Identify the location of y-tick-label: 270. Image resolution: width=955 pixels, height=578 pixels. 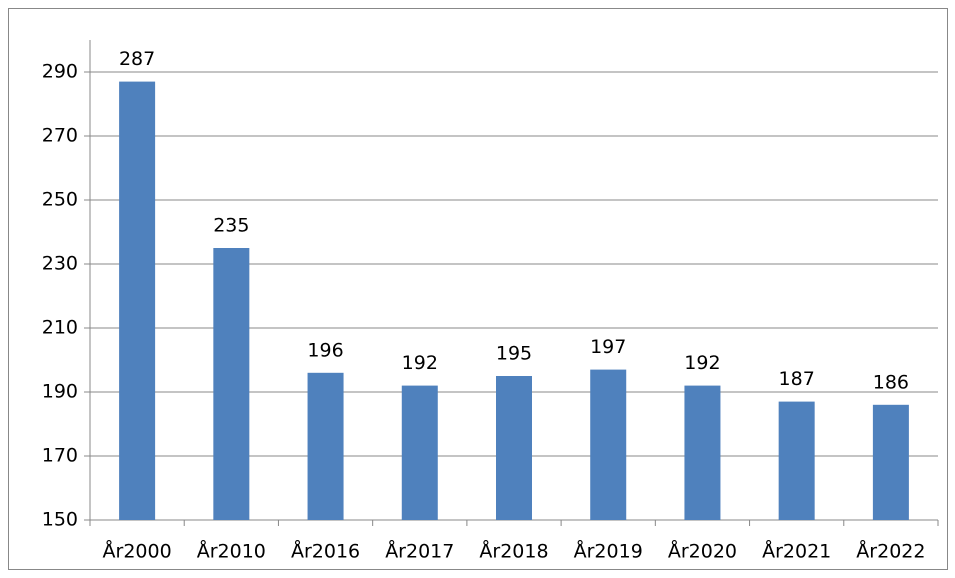
(60, 136).